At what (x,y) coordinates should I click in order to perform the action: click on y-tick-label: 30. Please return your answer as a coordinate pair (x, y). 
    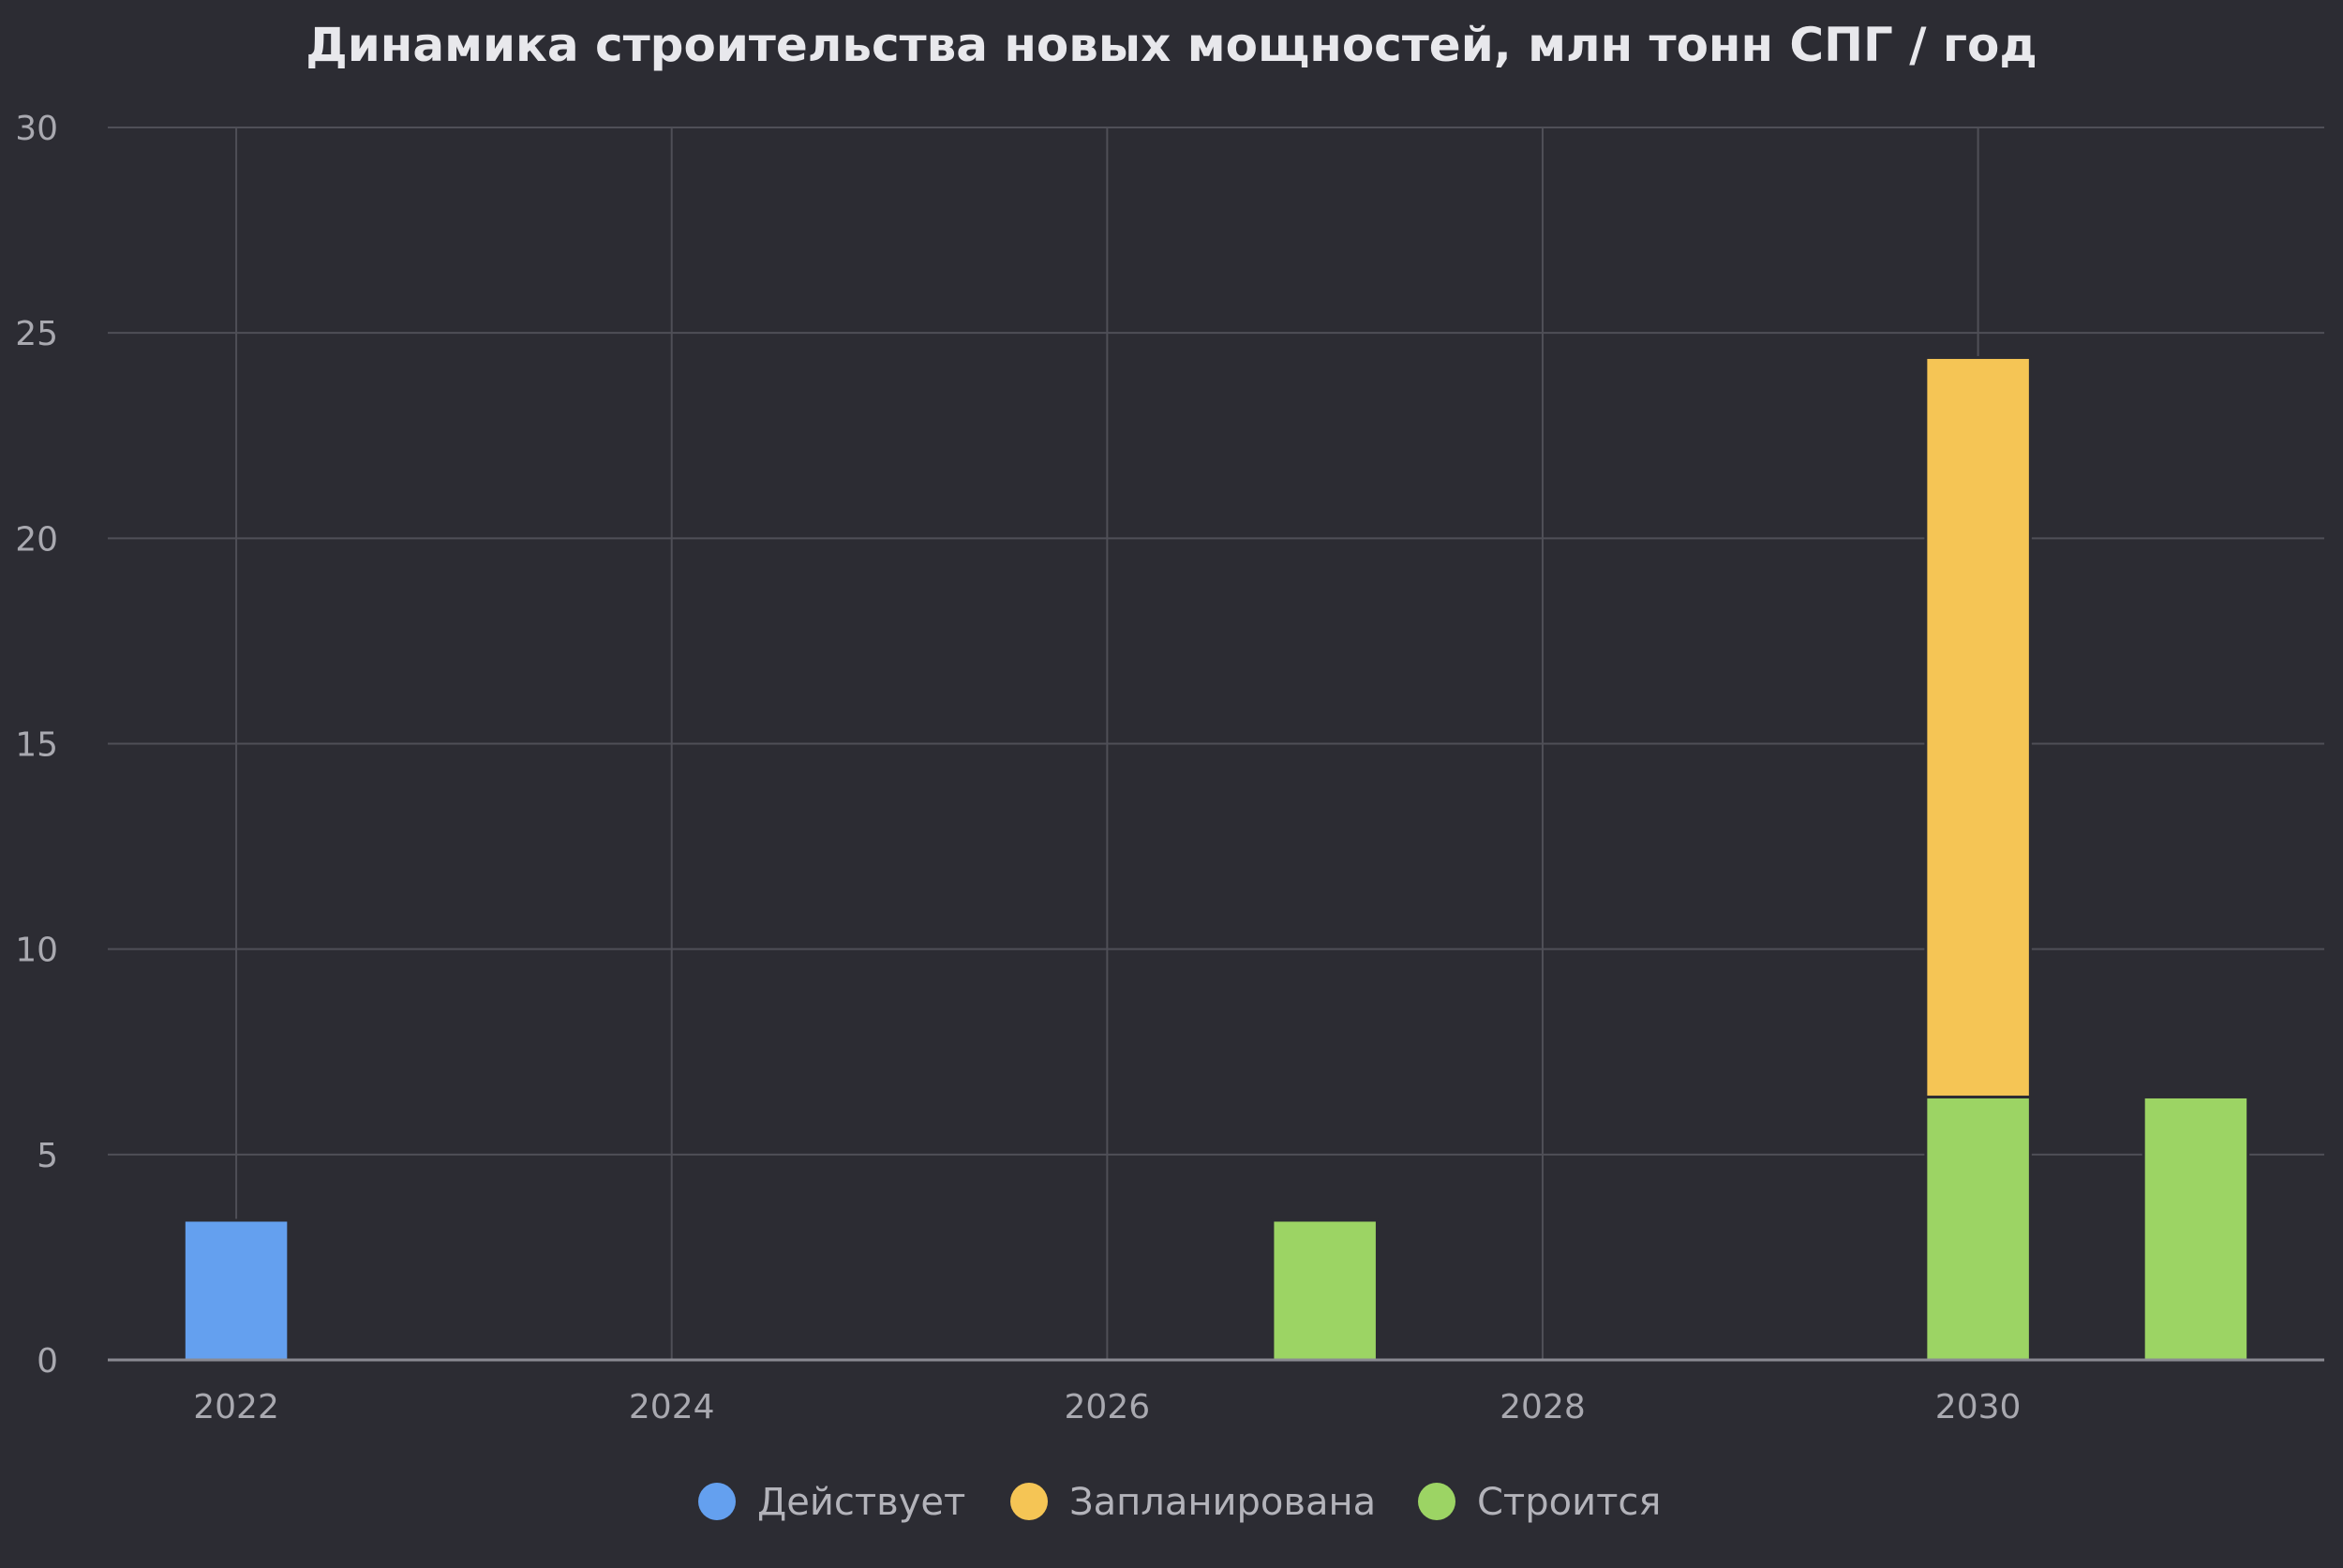
    Looking at the image, I should click on (36, 129).